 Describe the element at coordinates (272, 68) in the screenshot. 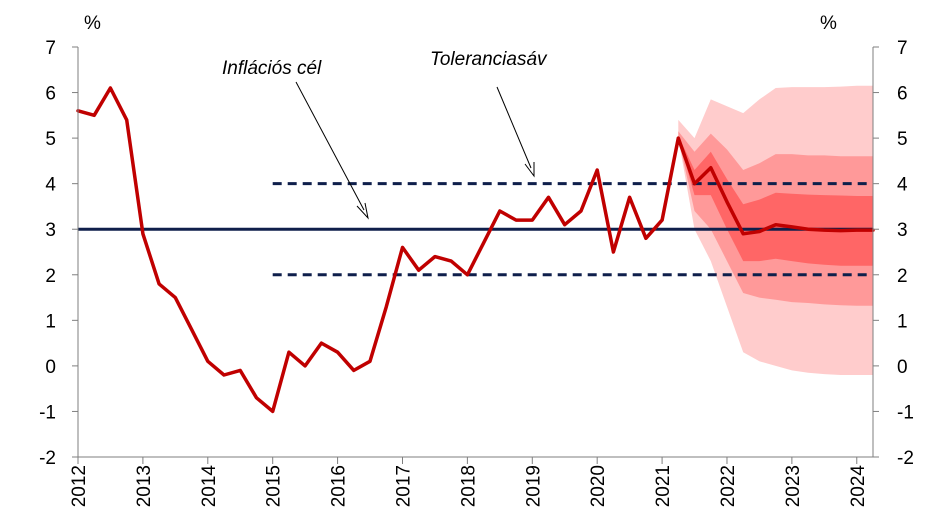

I see `inflation-target-label: Inflációs cél` at that location.